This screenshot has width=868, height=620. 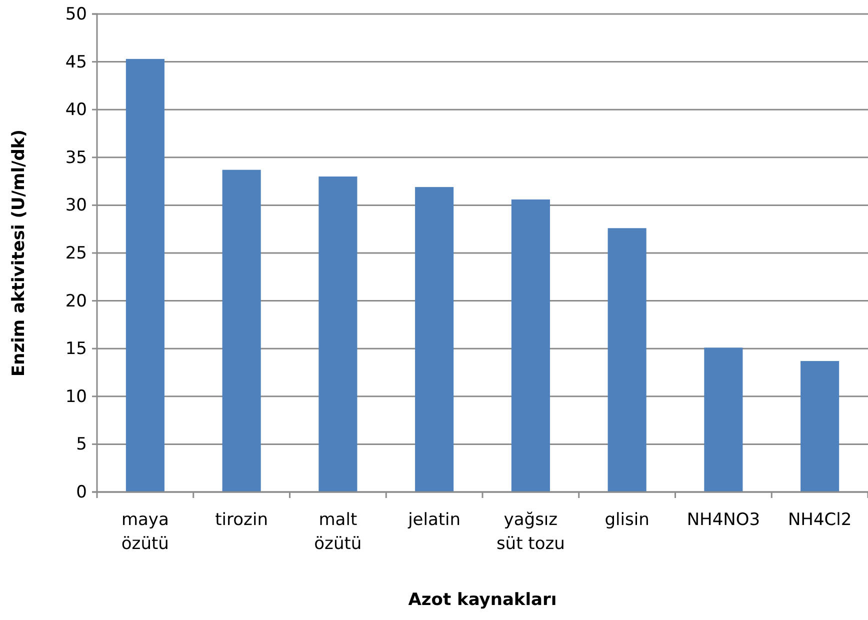 What do you see at coordinates (81, 492) in the screenshot?
I see `y-tick-label: 0` at bounding box center [81, 492].